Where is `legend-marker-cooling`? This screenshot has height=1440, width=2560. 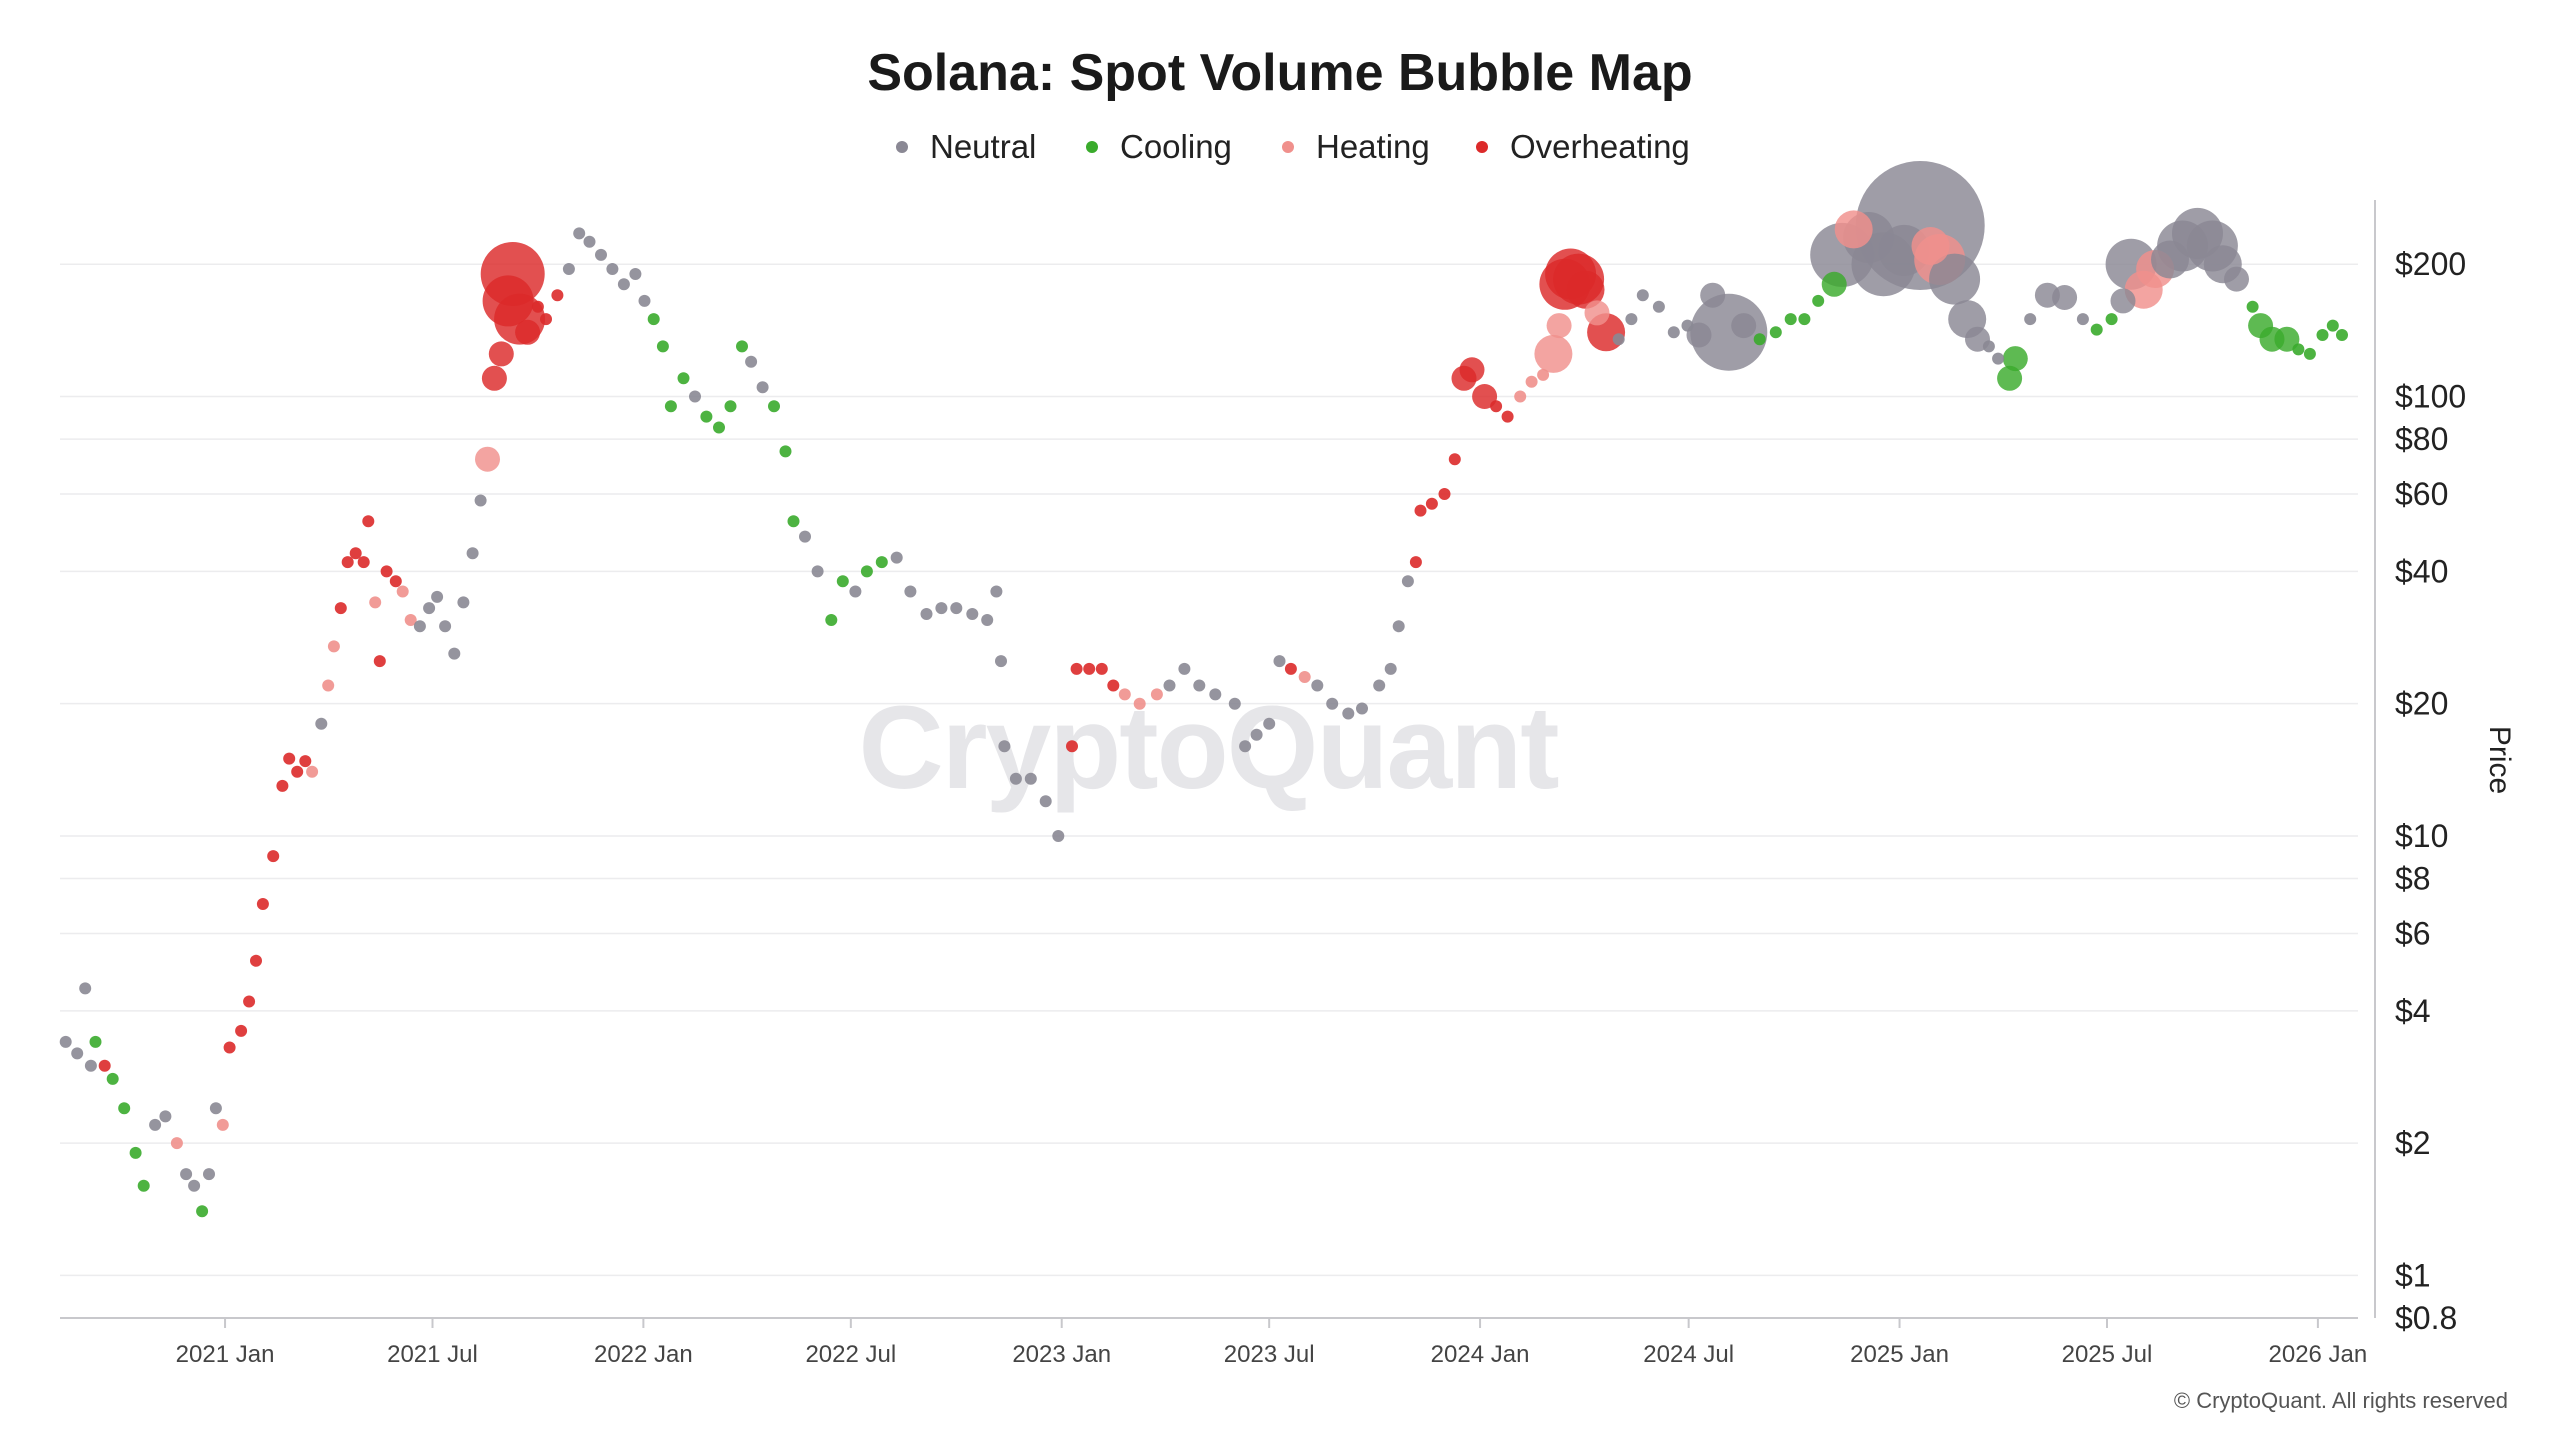
legend-marker-cooling is located at coordinates (1092, 147).